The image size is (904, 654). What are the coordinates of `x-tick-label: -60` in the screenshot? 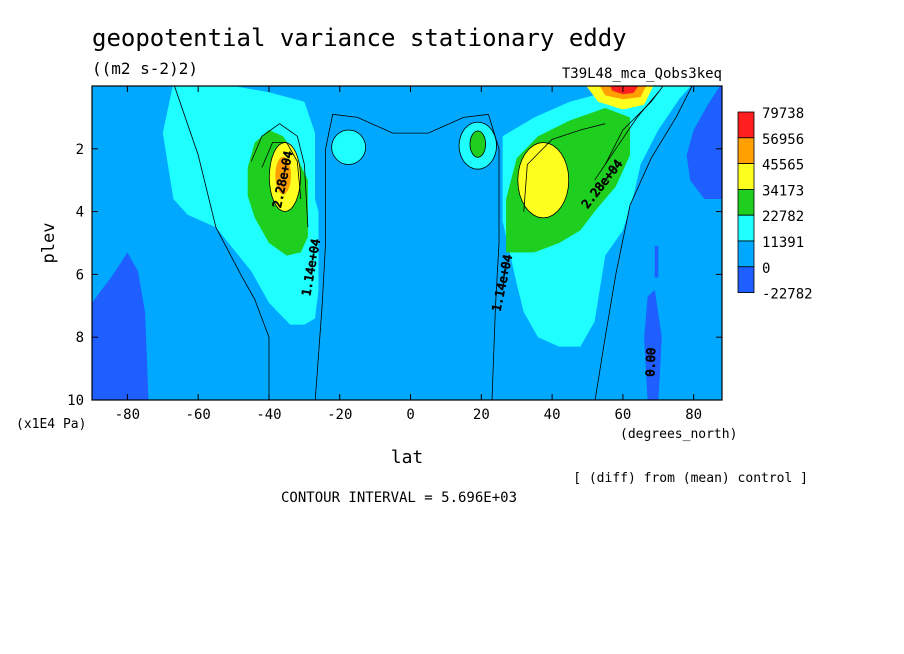 It's located at (198, 415).